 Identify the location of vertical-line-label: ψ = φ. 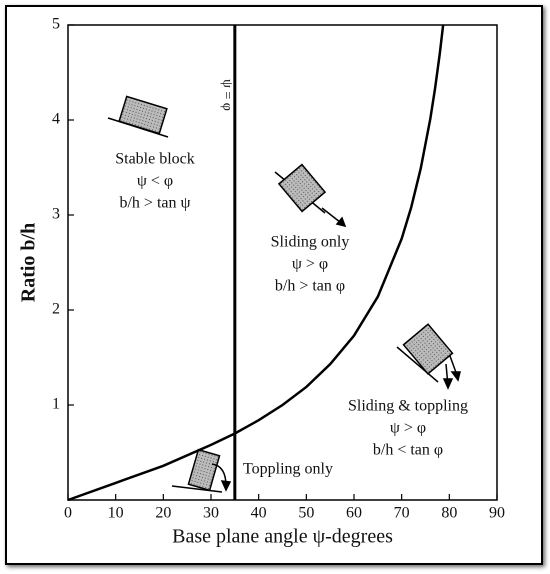
(227, 95).